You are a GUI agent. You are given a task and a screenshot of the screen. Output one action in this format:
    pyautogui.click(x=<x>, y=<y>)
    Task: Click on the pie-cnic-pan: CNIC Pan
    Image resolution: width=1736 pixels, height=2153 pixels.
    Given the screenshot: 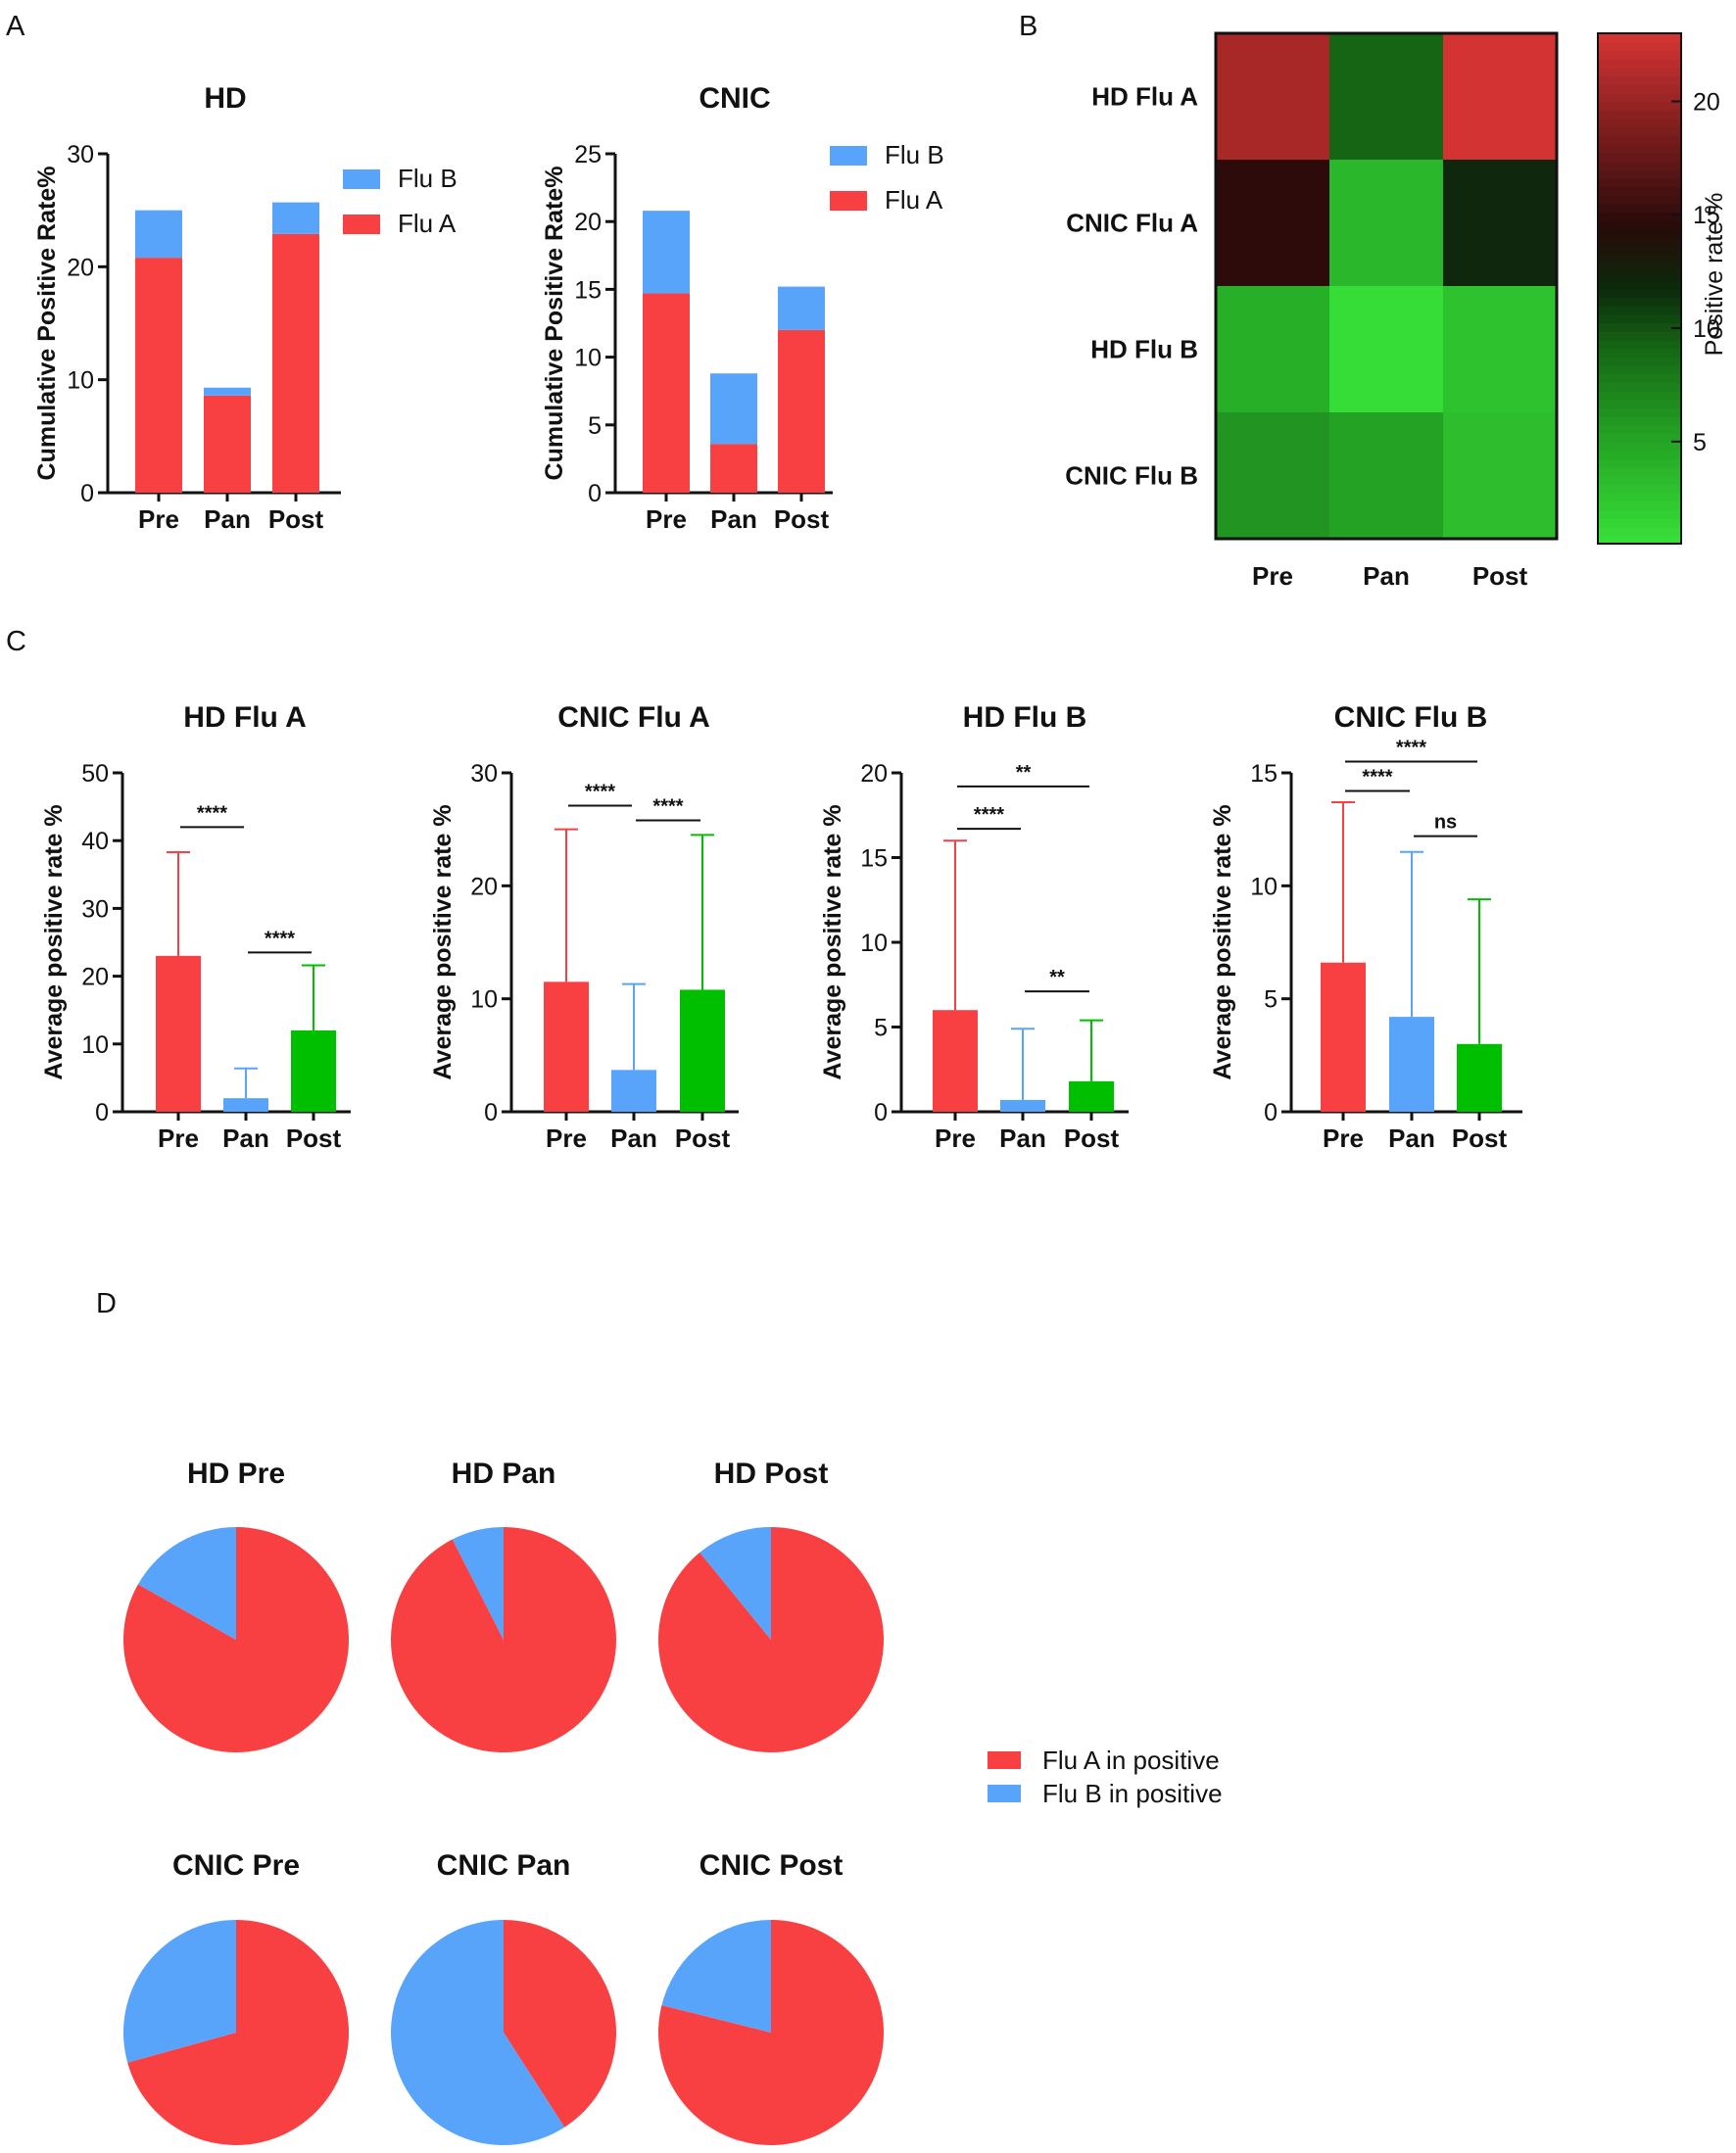 What is the action you would take?
    pyautogui.click(x=504, y=1997)
    